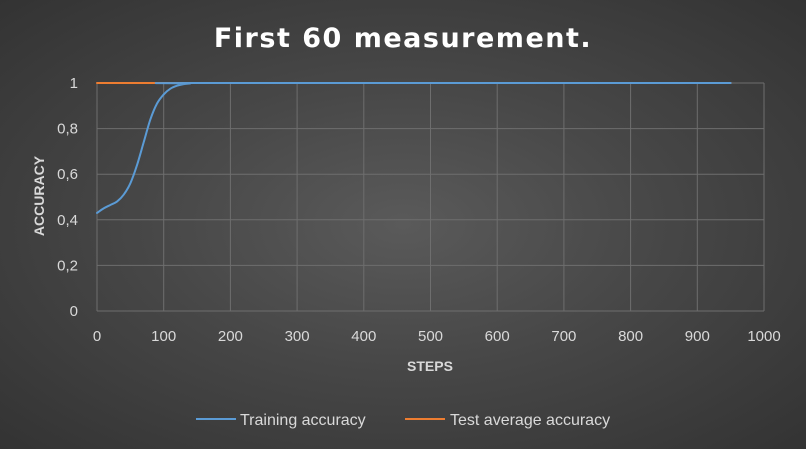 The width and height of the screenshot is (806, 449). I want to click on chart-title: First 60 measurement., so click(403, 38).